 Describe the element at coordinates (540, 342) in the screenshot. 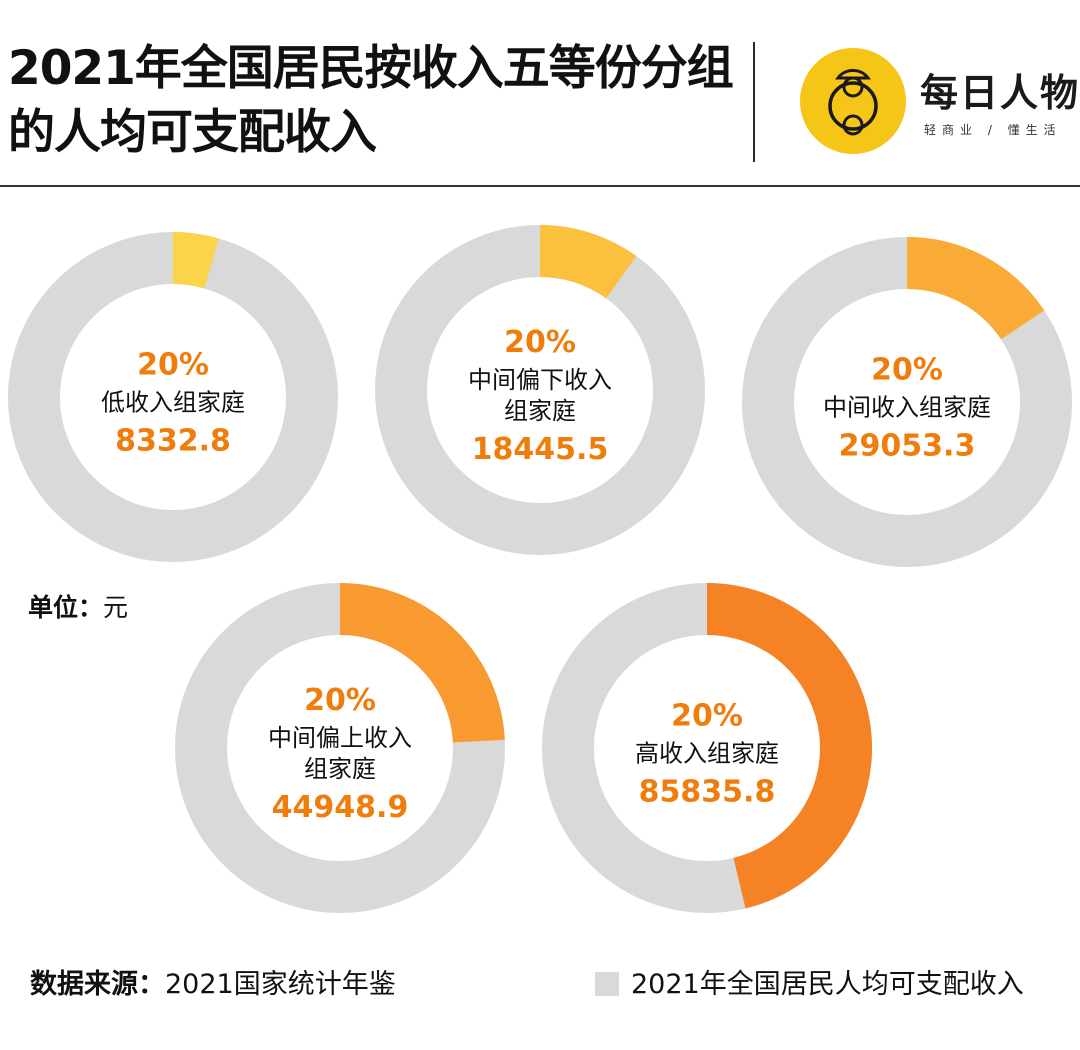

I see `share-label-2: 20%` at that location.